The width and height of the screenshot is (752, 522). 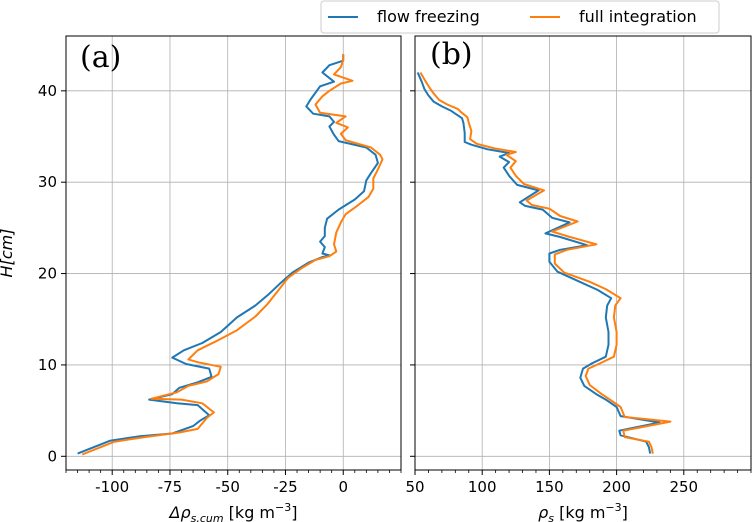 What do you see at coordinates (112, 487) in the screenshot?
I see `panel-a-xtick-label: -100` at bounding box center [112, 487].